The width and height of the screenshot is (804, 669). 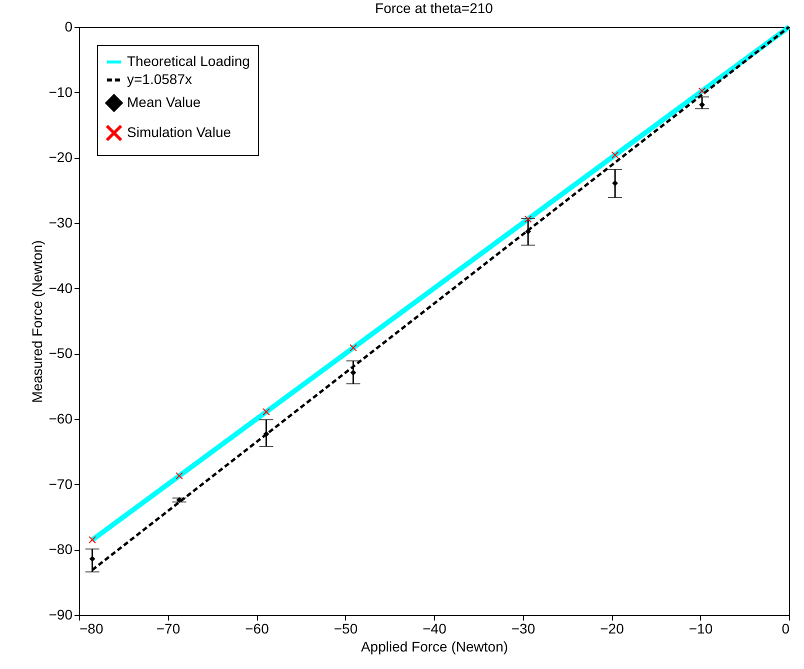 I want to click on x-axis-title: Applied Force (Newton), so click(x=434, y=646).